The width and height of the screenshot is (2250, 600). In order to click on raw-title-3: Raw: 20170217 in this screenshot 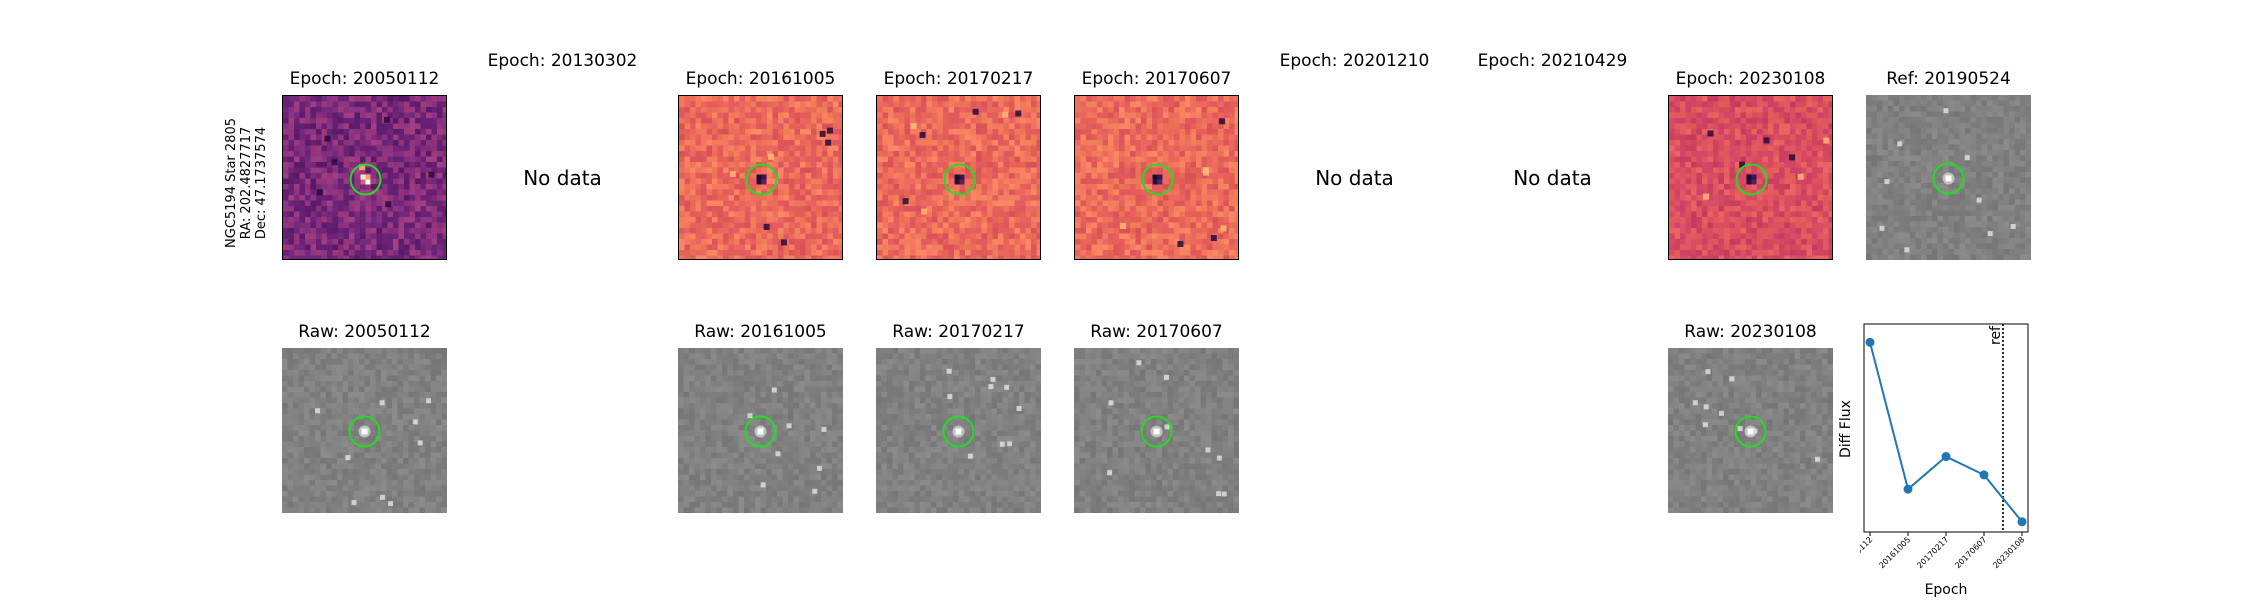, I will do `click(959, 332)`.